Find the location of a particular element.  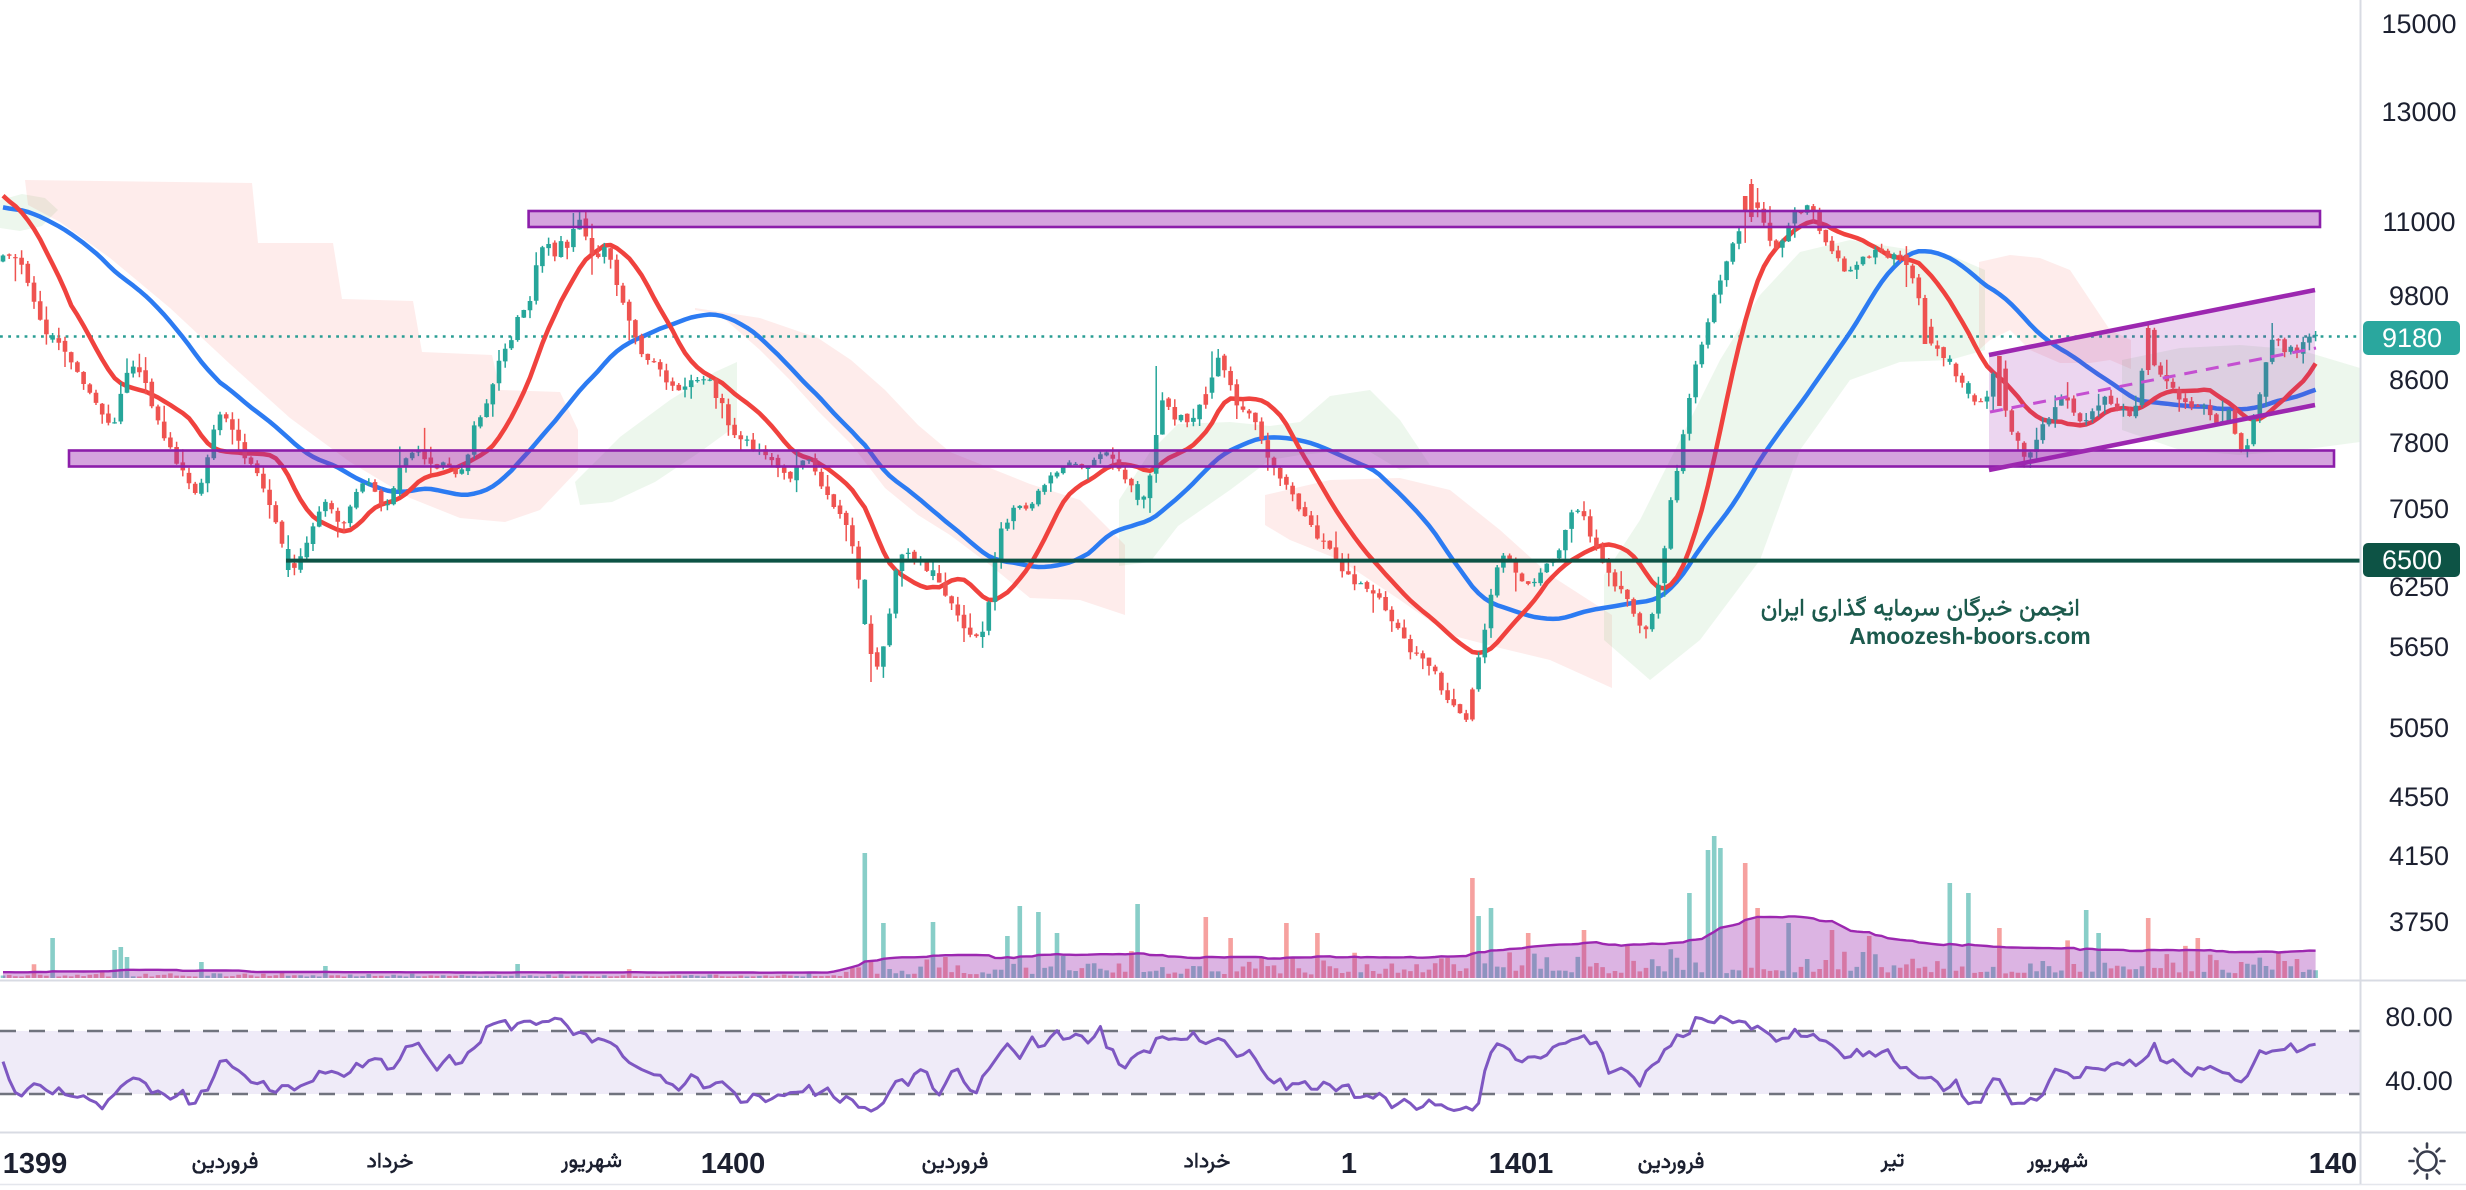

svg-text: 5650 is located at coordinates (2419, 647).